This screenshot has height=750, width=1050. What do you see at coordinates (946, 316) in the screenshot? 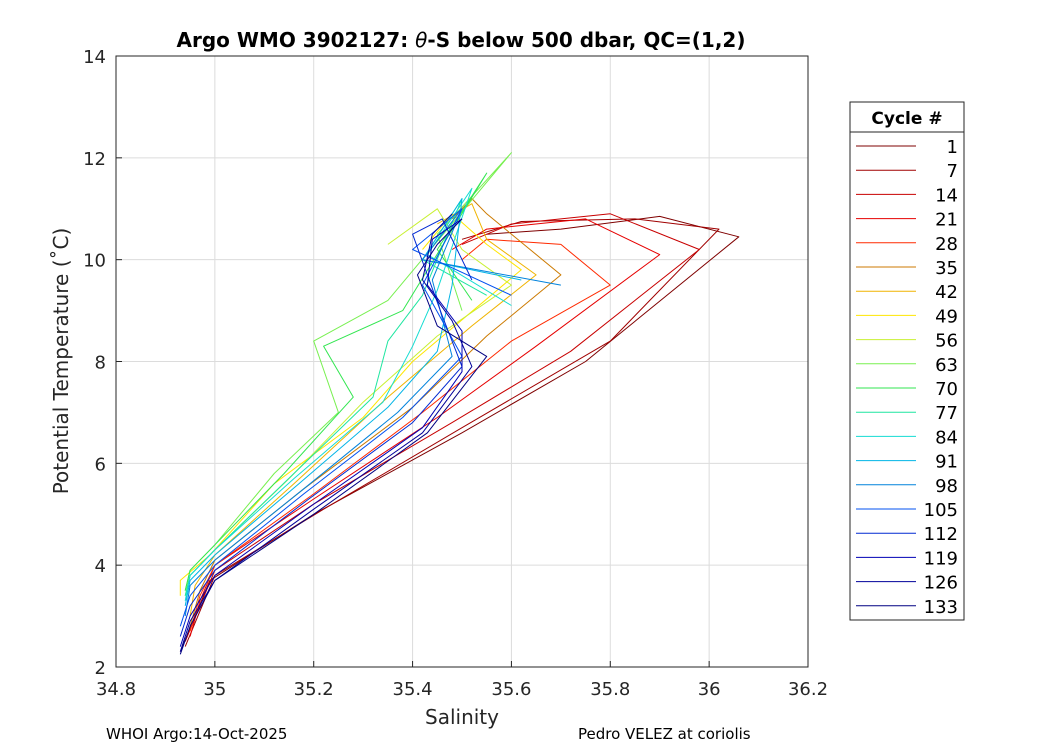
I see `legend-label: 49` at bounding box center [946, 316].